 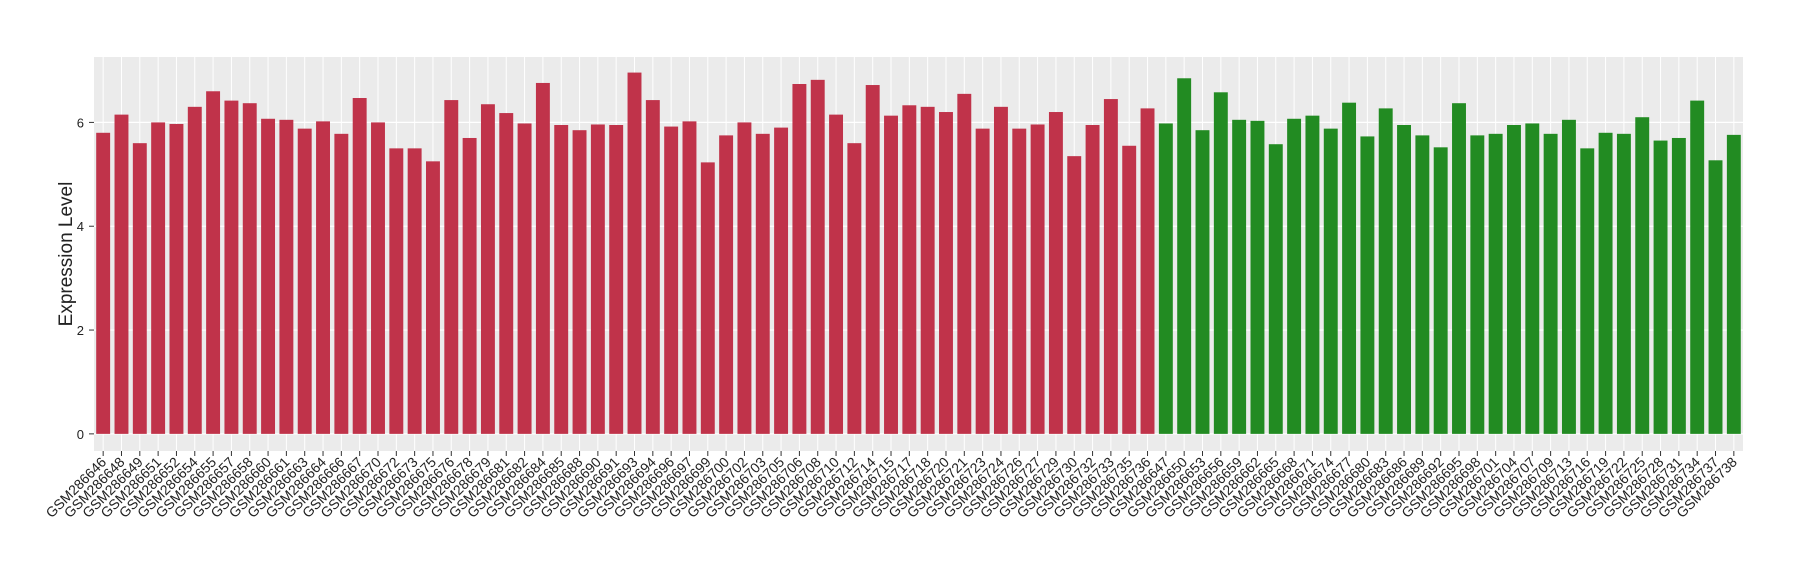 I want to click on y-tick-label: 6, so click(x=80, y=122).